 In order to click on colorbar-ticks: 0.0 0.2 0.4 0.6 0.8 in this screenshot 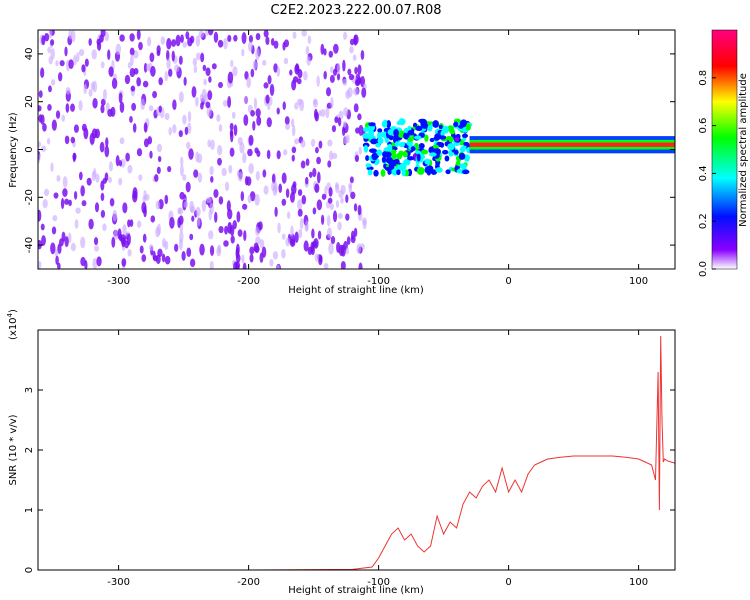, I will do `click(707, 173)`.